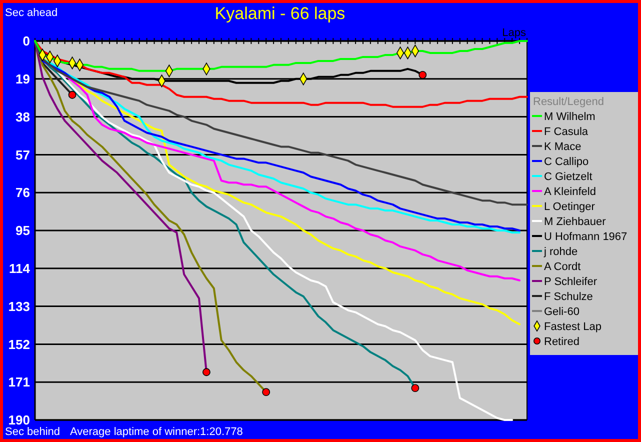 The image size is (641, 442). I want to click on y-tick-label: 76, so click(23, 192).